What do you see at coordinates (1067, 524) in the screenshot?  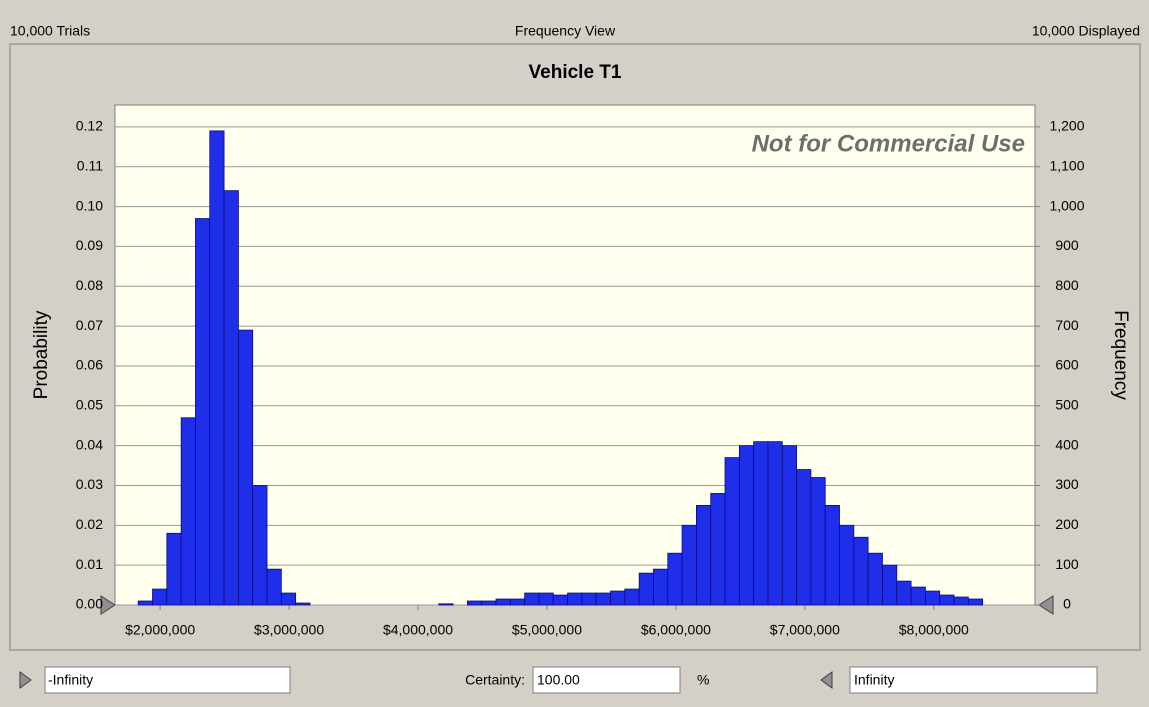 I see `y2-tick-label: 200` at bounding box center [1067, 524].